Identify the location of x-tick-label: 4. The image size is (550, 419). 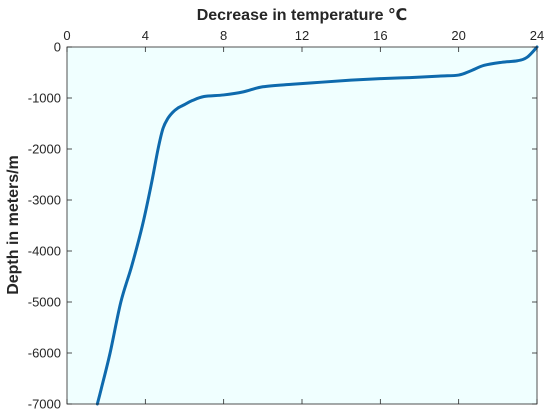
(145, 35).